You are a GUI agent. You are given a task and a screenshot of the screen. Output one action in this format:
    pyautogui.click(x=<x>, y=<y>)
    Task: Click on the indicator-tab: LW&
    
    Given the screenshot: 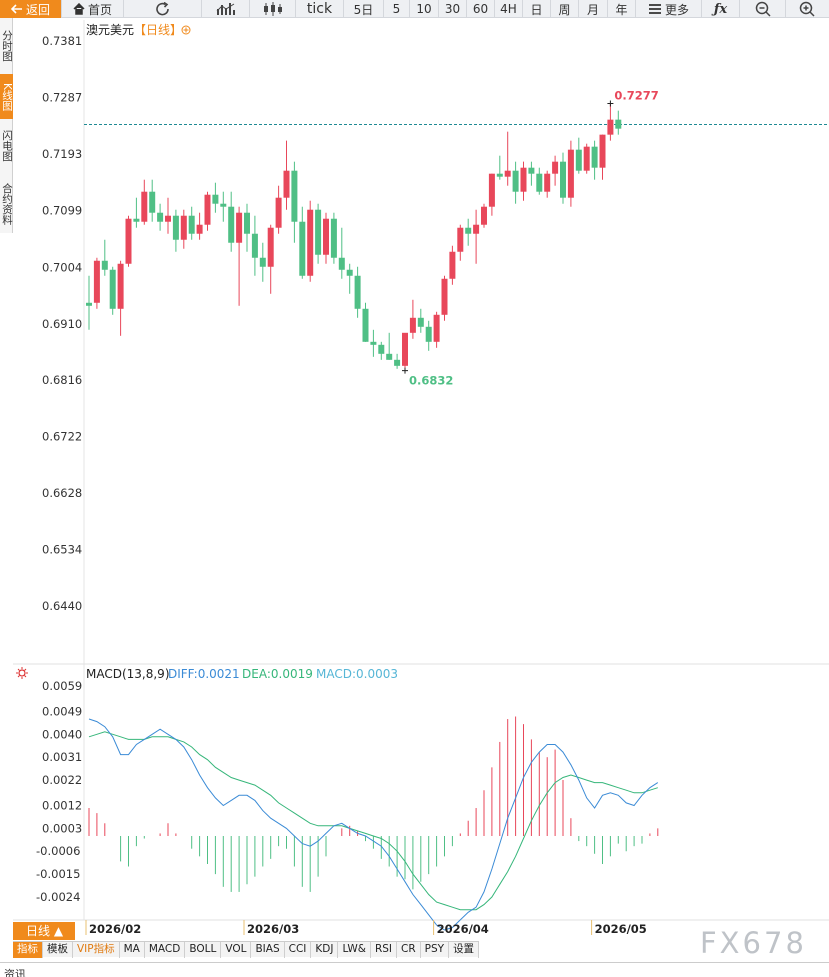 What is the action you would take?
    pyautogui.click(x=354, y=950)
    